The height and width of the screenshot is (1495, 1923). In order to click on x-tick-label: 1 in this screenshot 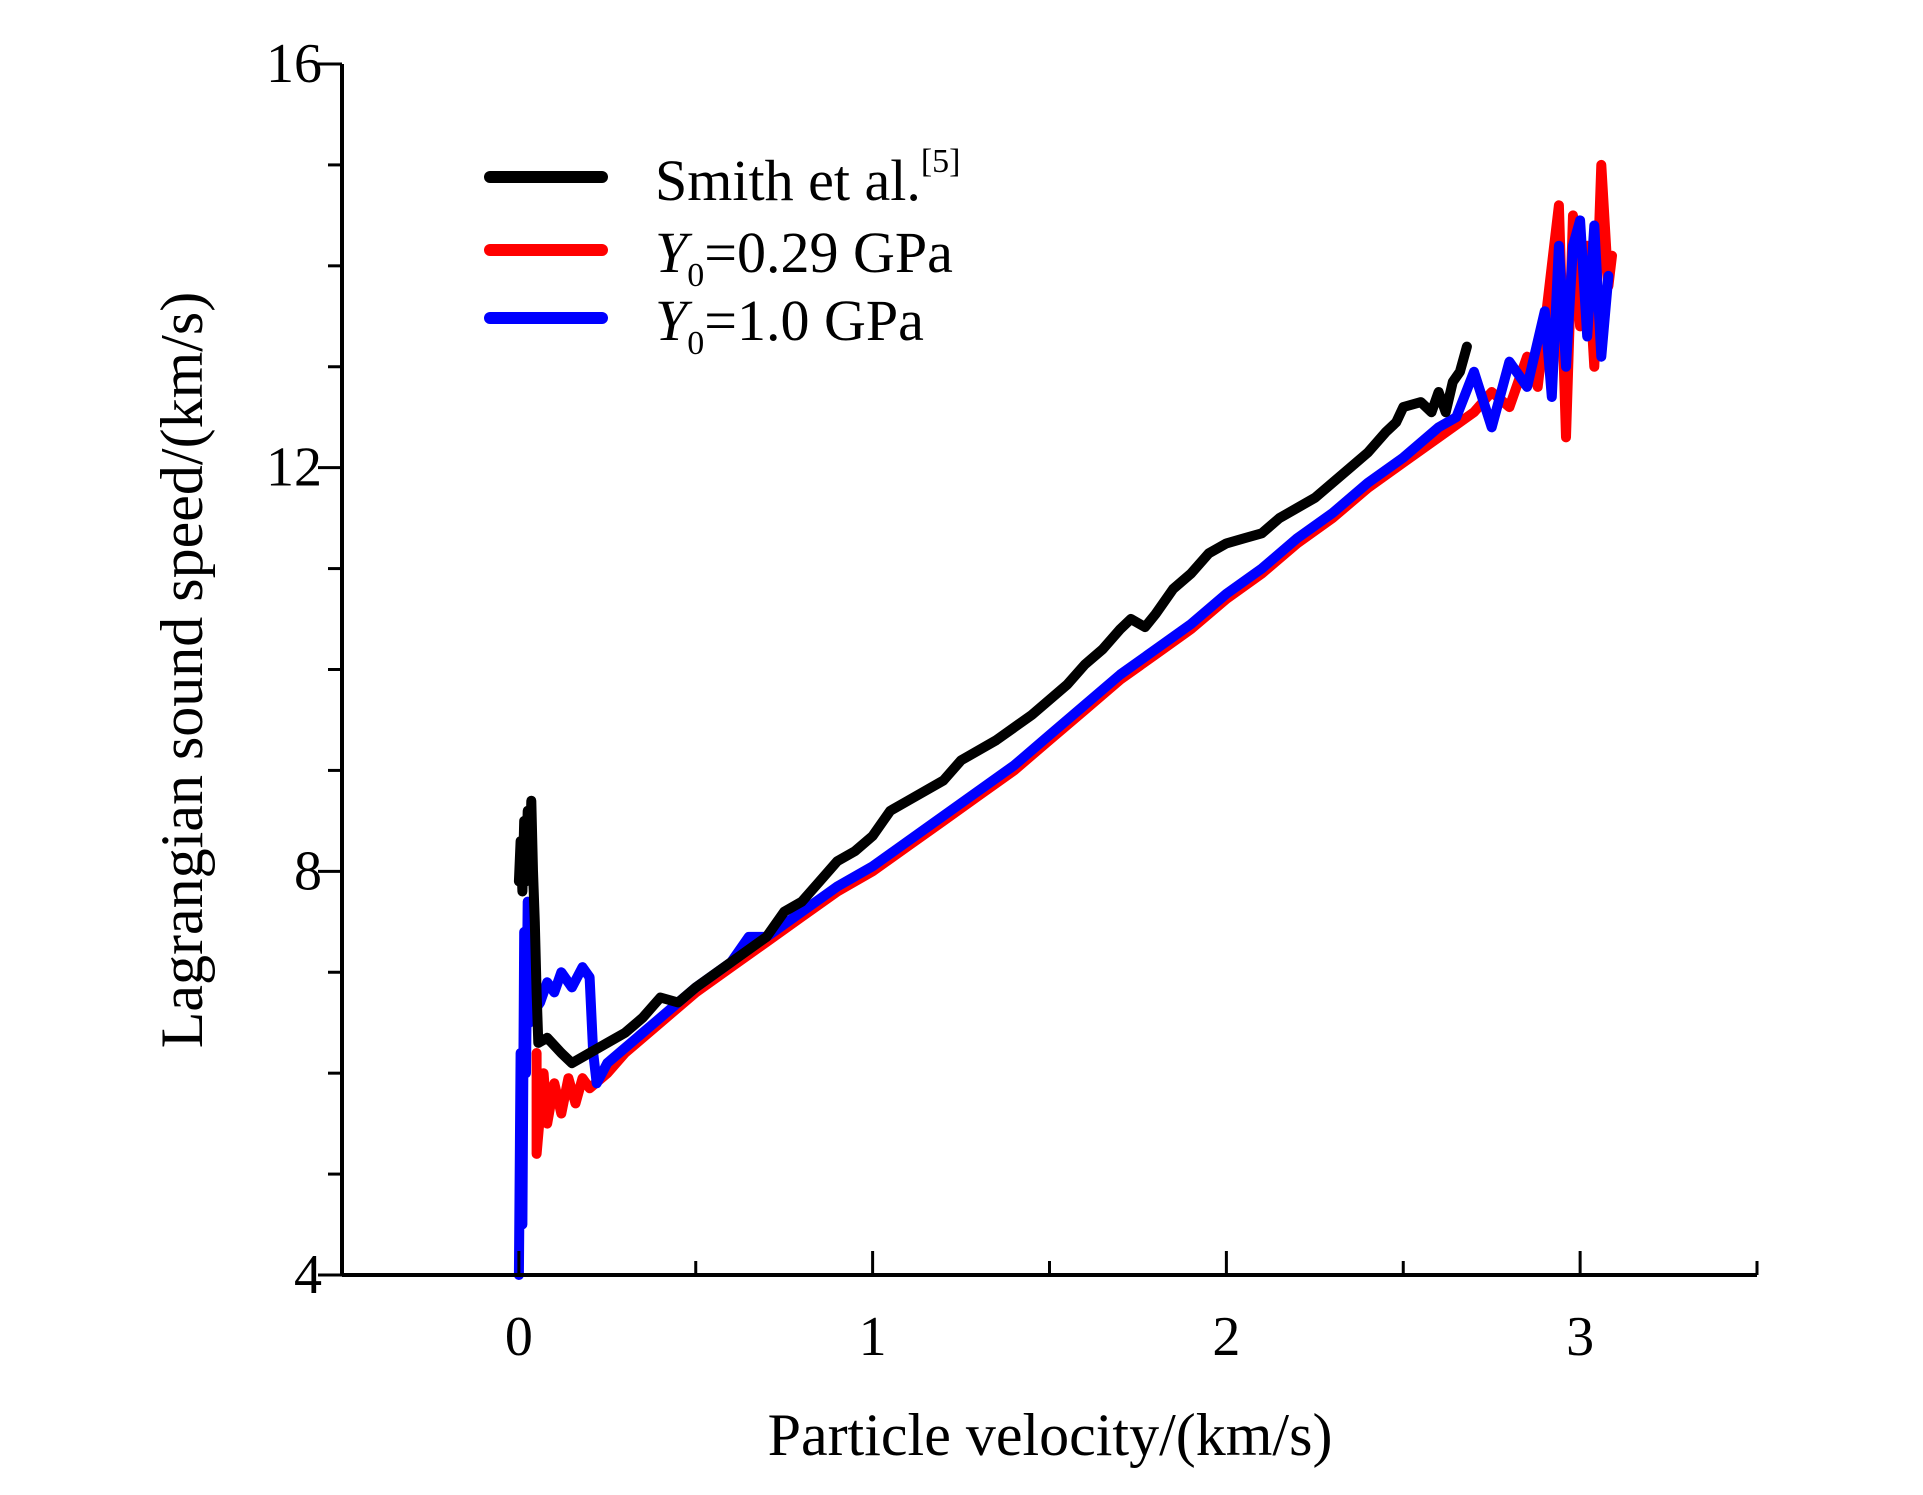, I will do `click(873, 1337)`.